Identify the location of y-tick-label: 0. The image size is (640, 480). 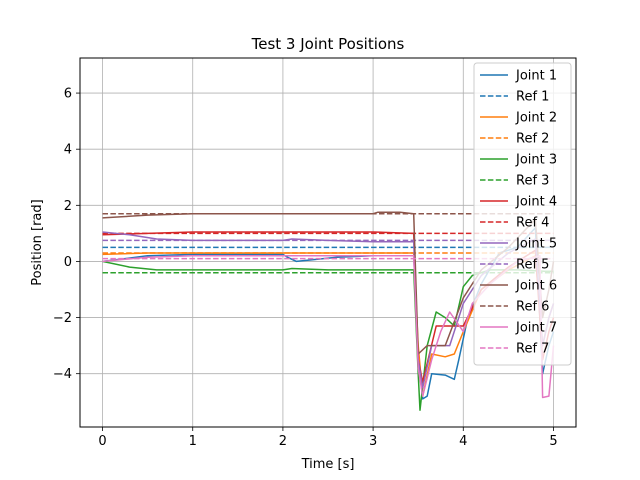
(68, 262).